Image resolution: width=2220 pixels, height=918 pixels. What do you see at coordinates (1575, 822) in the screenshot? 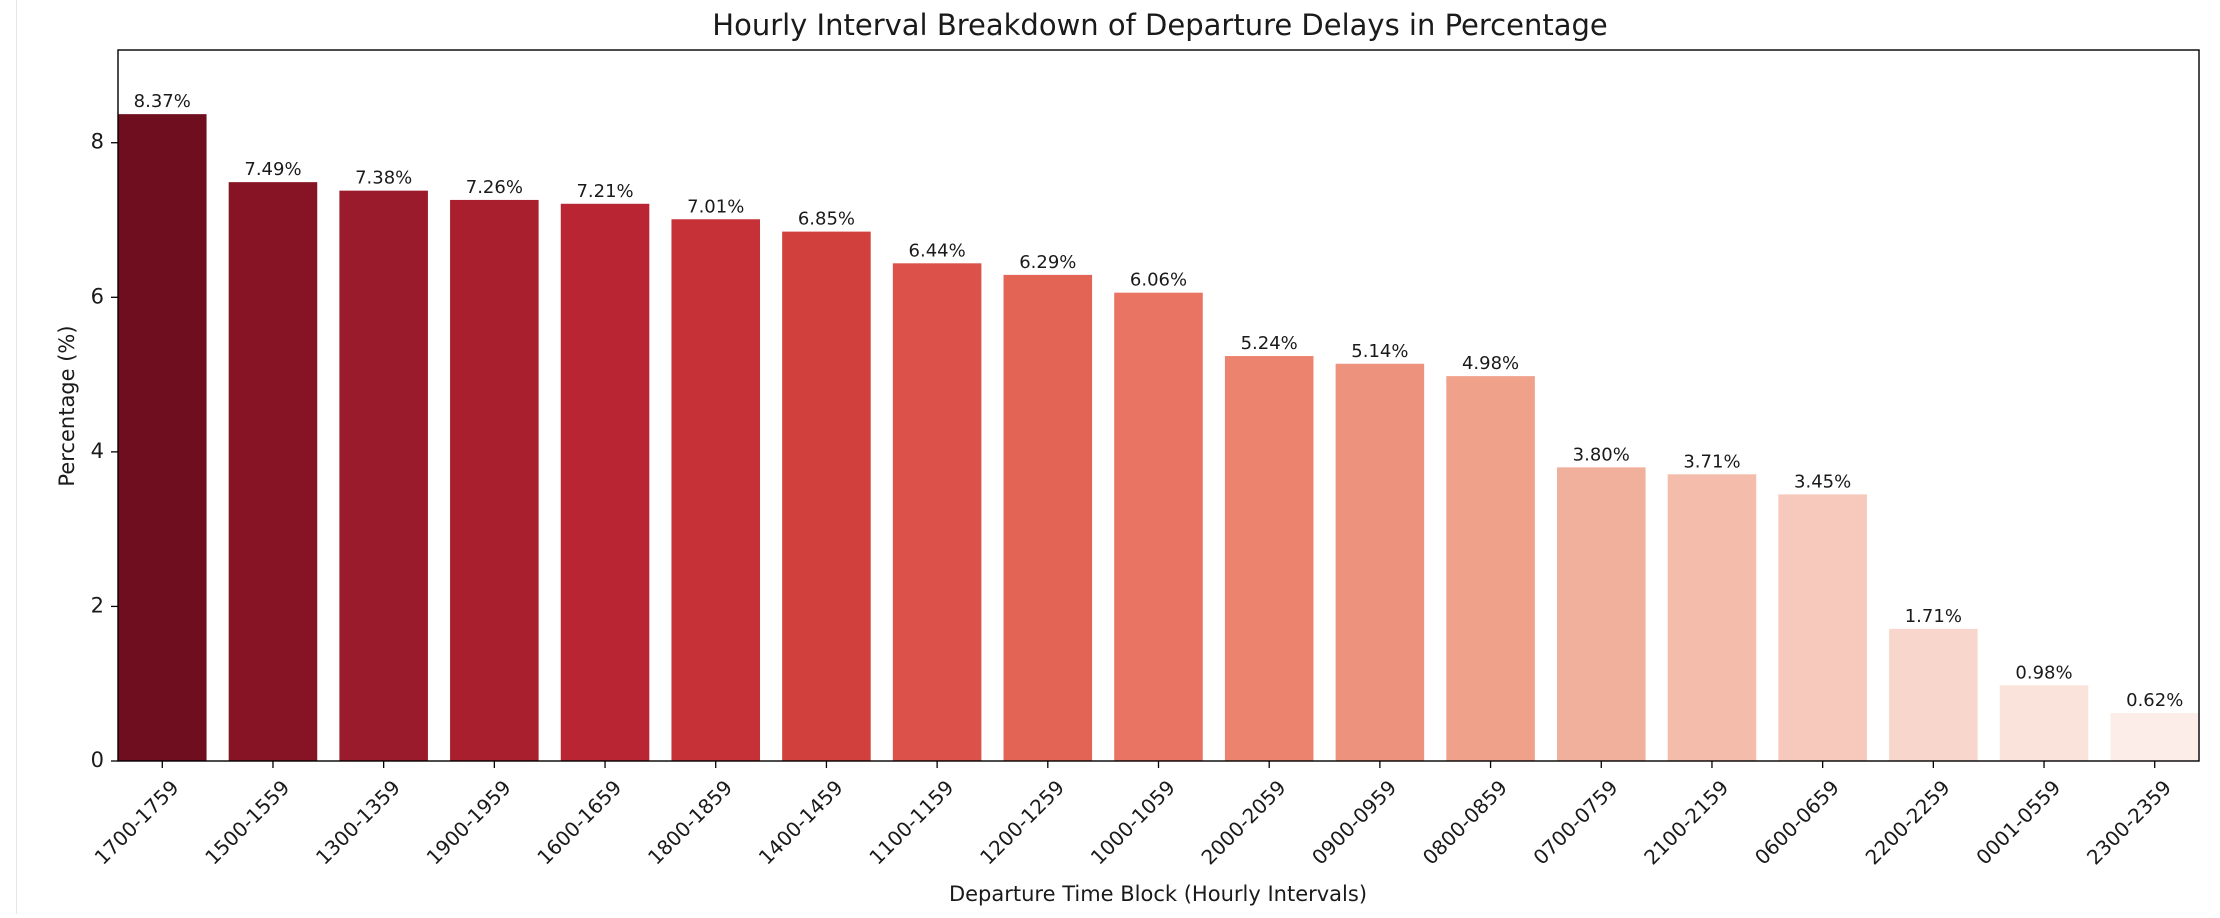
I see `x-tick-label: 0700-0759` at bounding box center [1575, 822].